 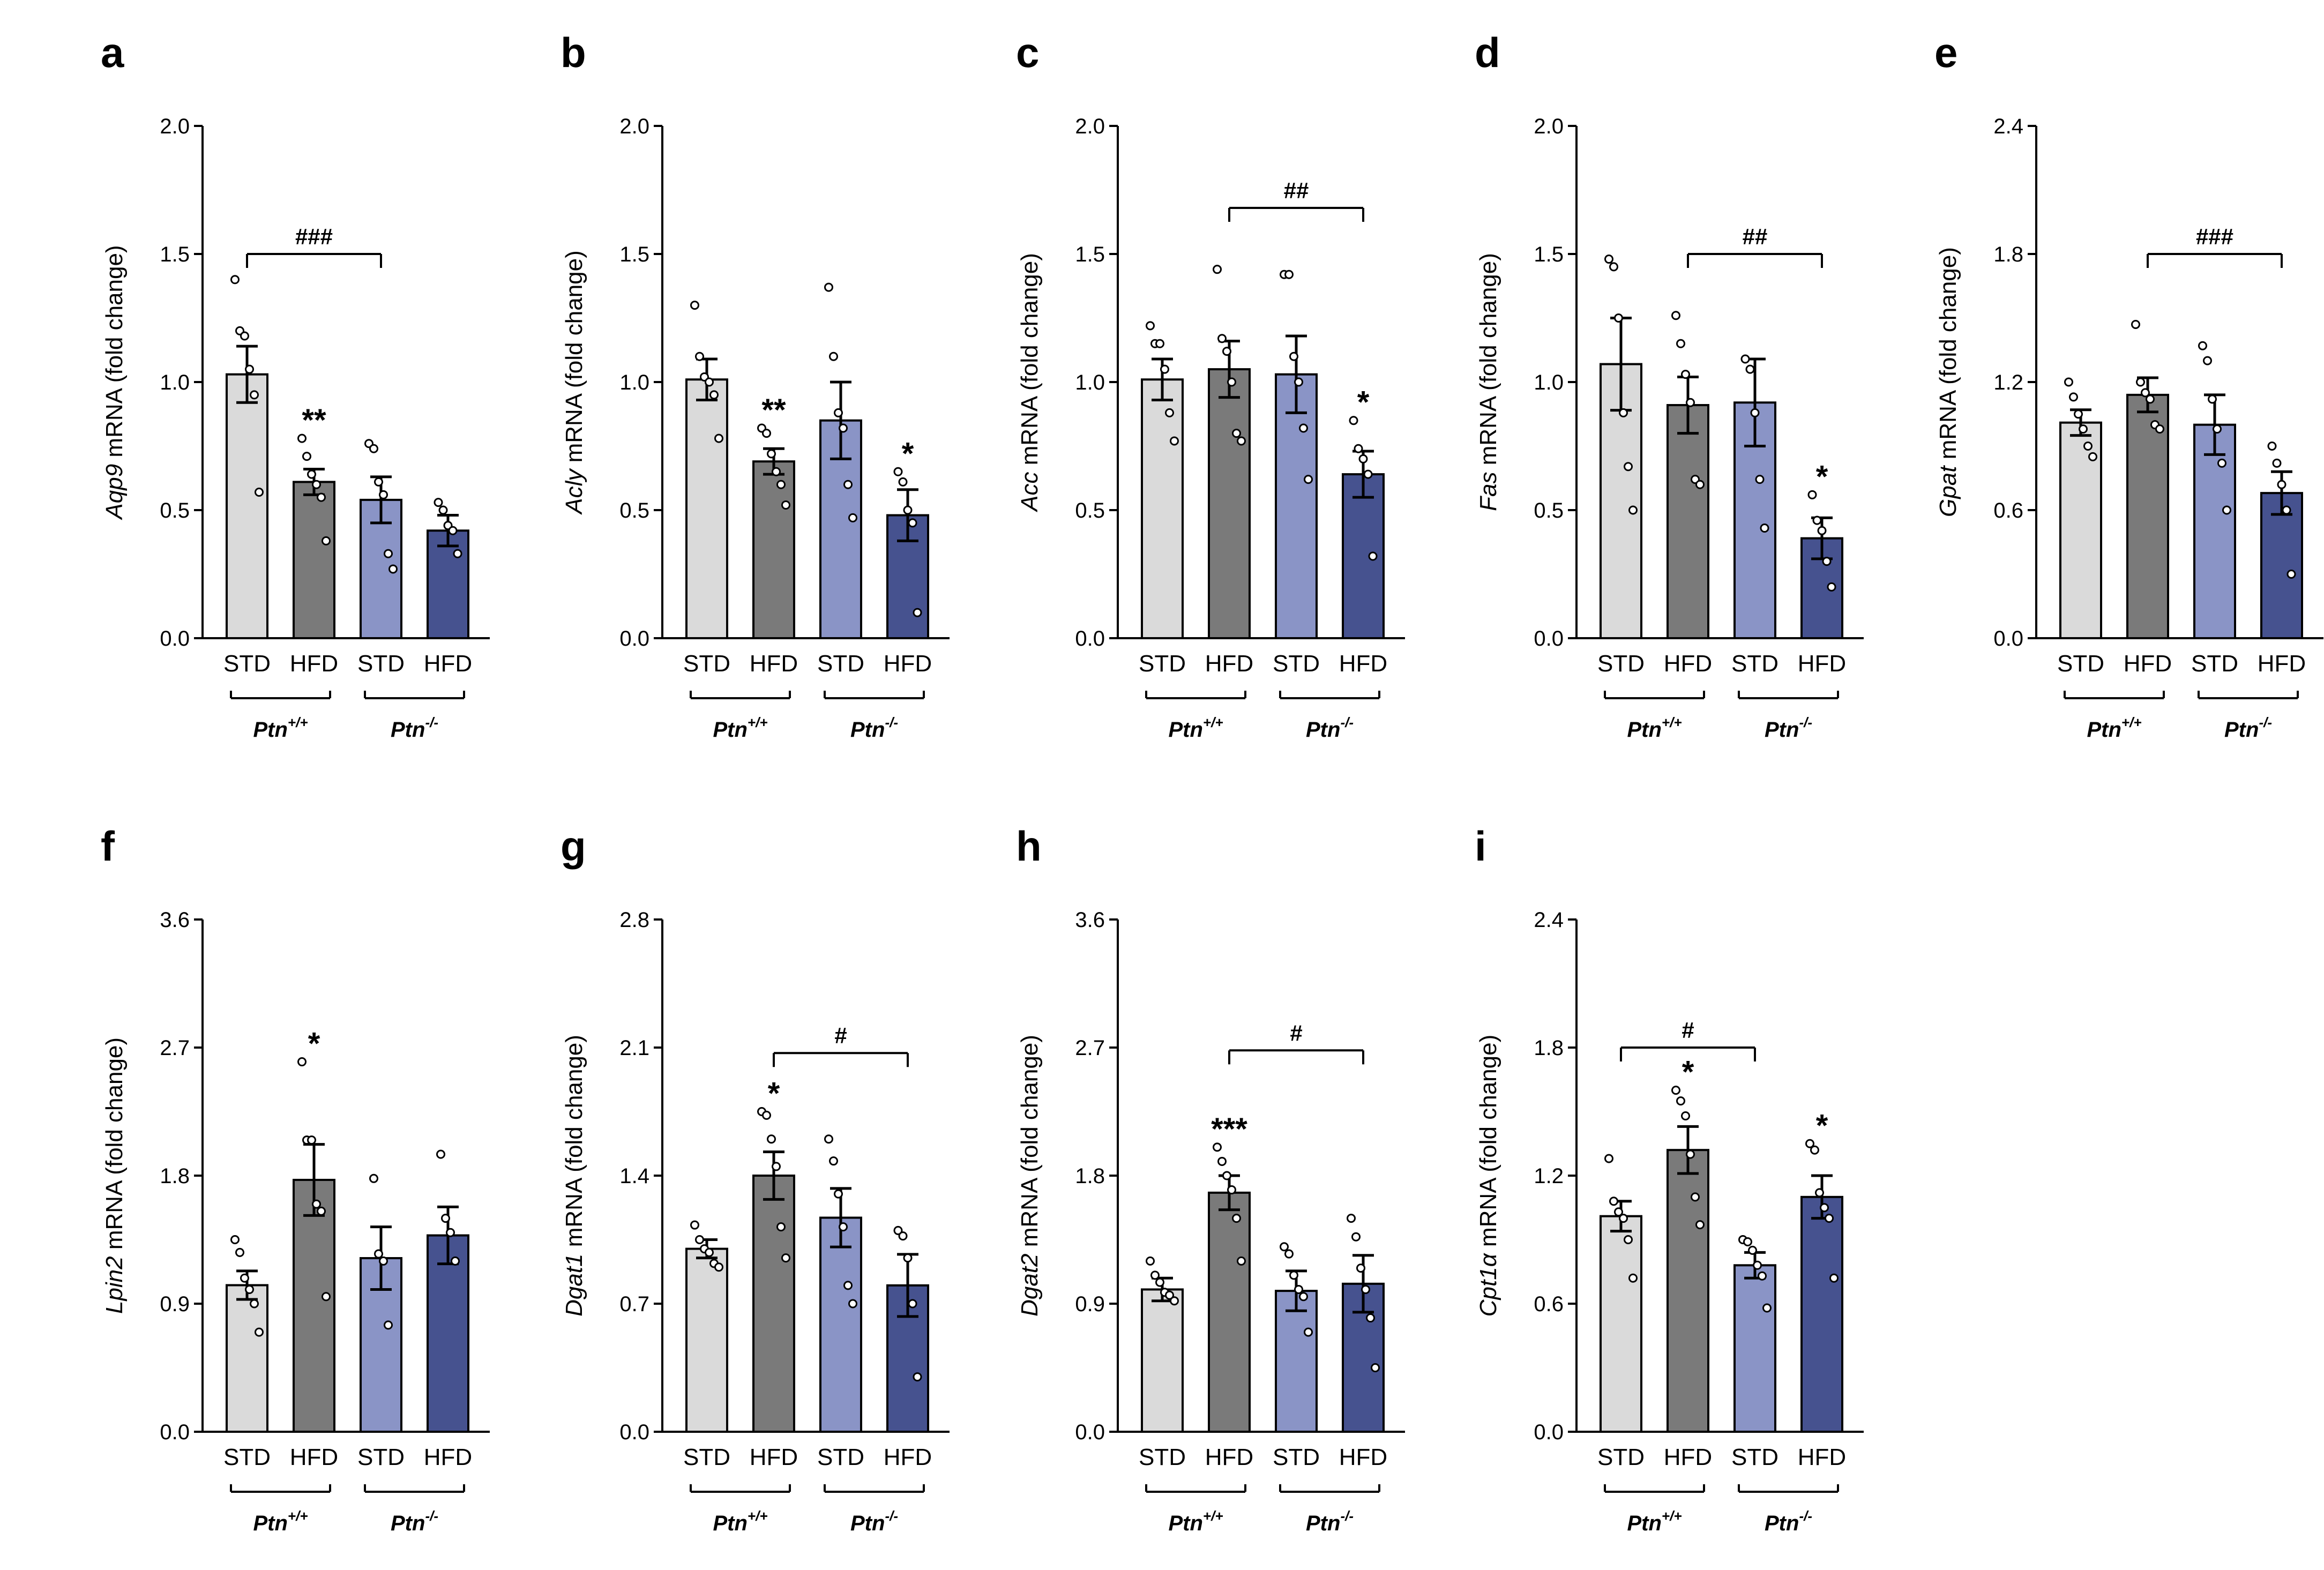 What do you see at coordinates (634, 1432) in the screenshot?
I see `y-tick-label: 0.0` at bounding box center [634, 1432].